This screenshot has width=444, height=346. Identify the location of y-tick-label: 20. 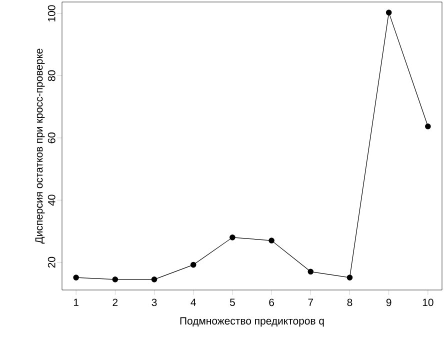
(52, 262).